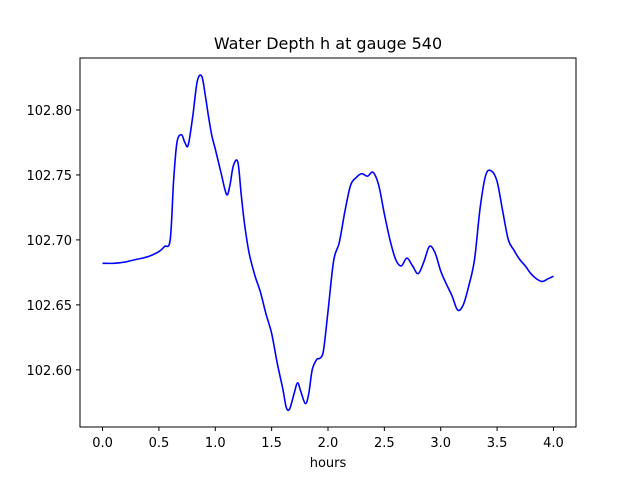 The height and width of the screenshot is (480, 640). Describe the element at coordinates (50, 176) in the screenshot. I see `y-tick-label: 102.75` at that location.